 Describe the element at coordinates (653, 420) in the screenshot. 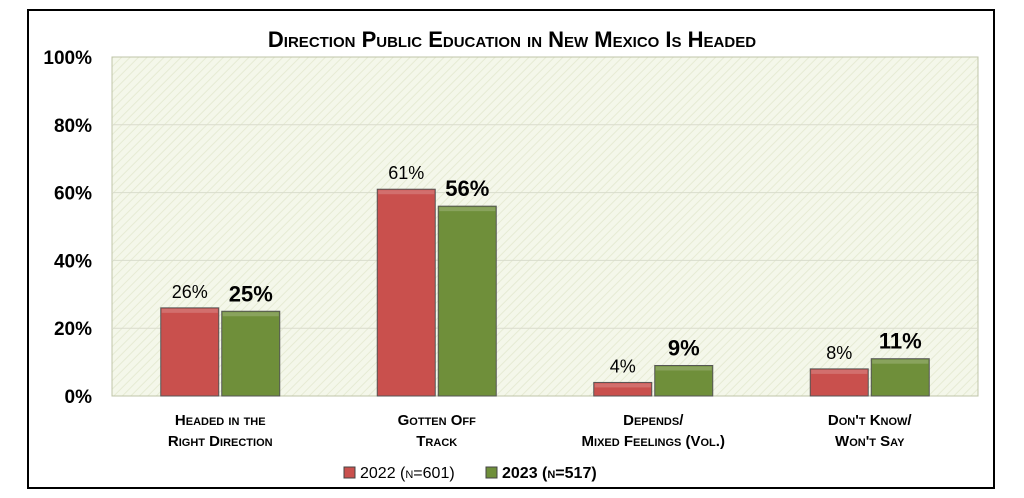

I see `x-tick-label: Depends/` at that location.